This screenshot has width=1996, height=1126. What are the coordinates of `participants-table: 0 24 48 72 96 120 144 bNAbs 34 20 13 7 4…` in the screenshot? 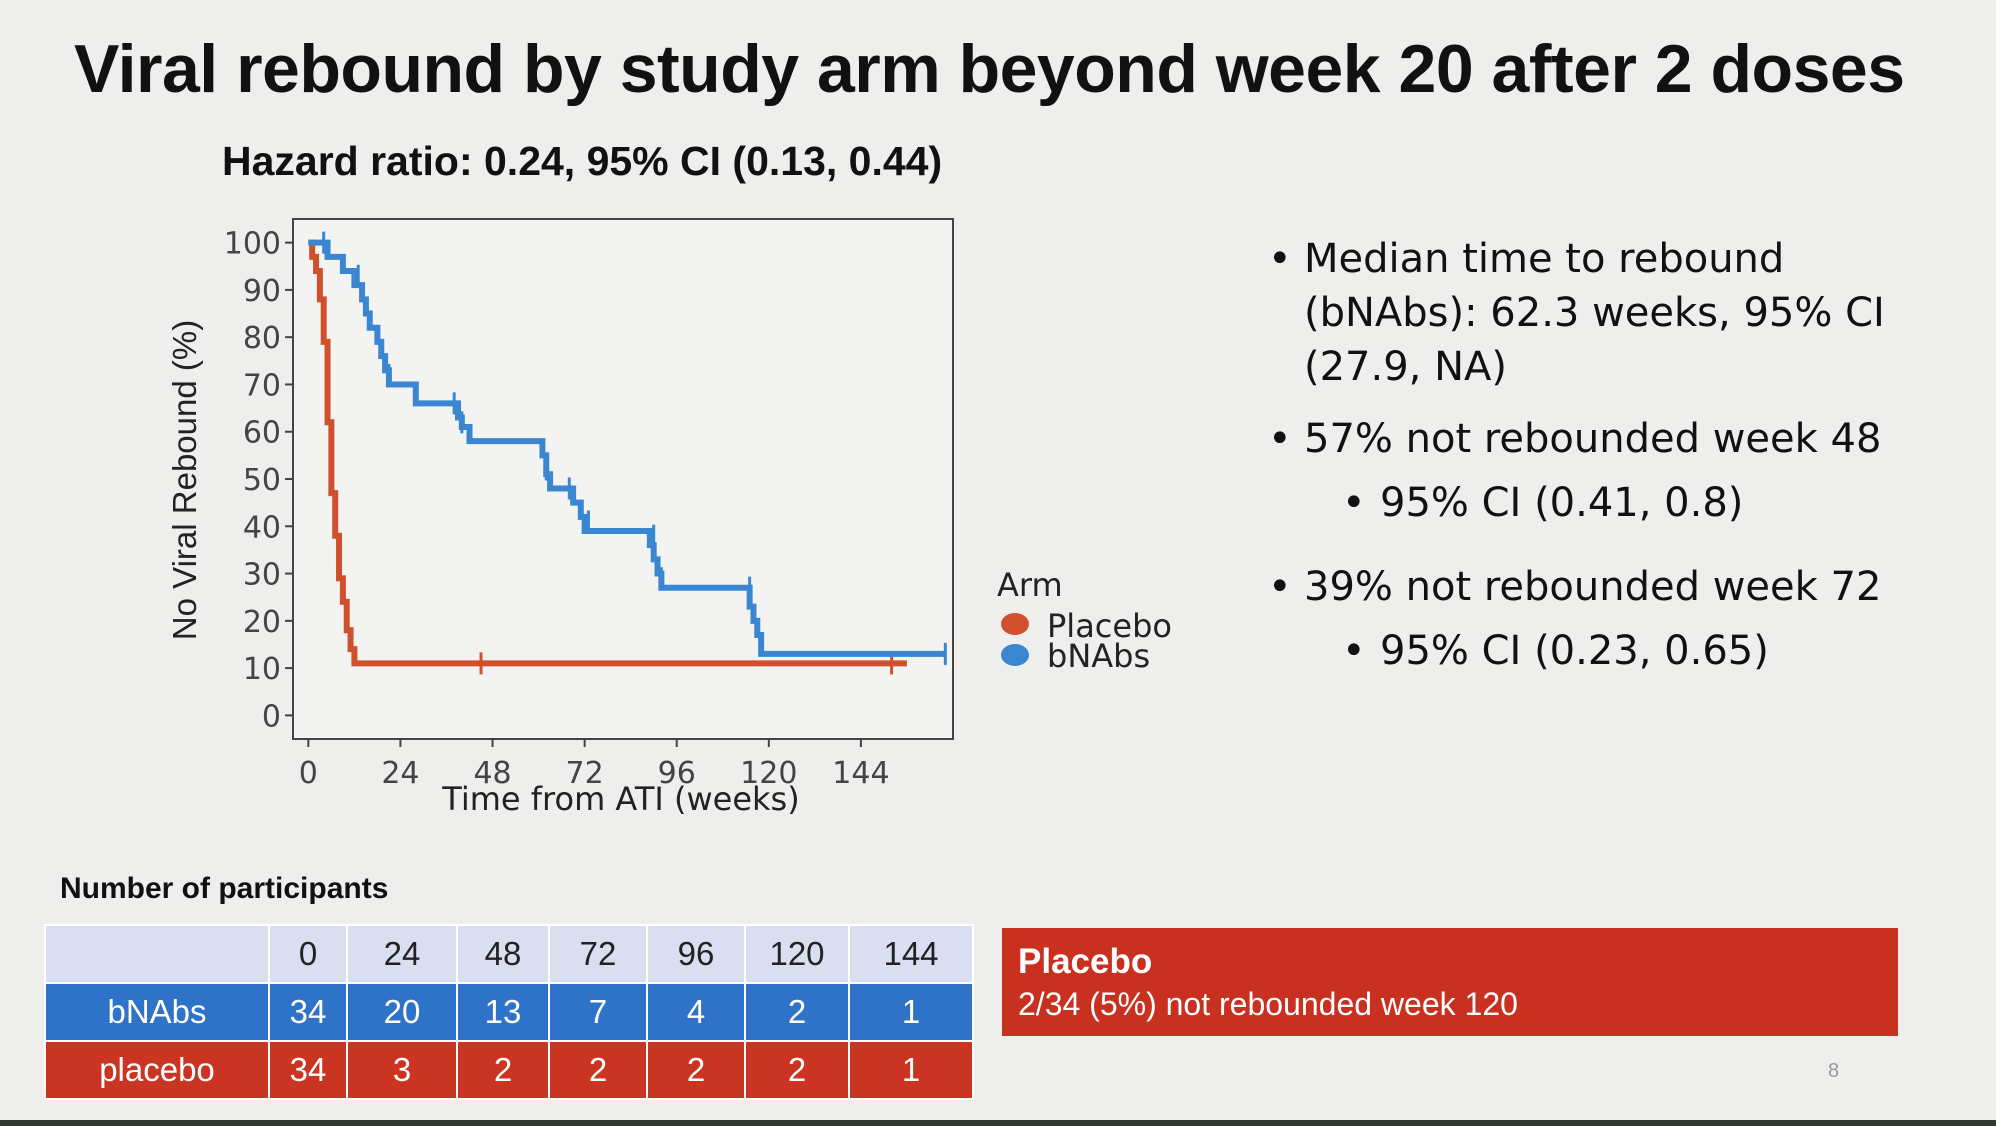 It's located at (509, 1012).